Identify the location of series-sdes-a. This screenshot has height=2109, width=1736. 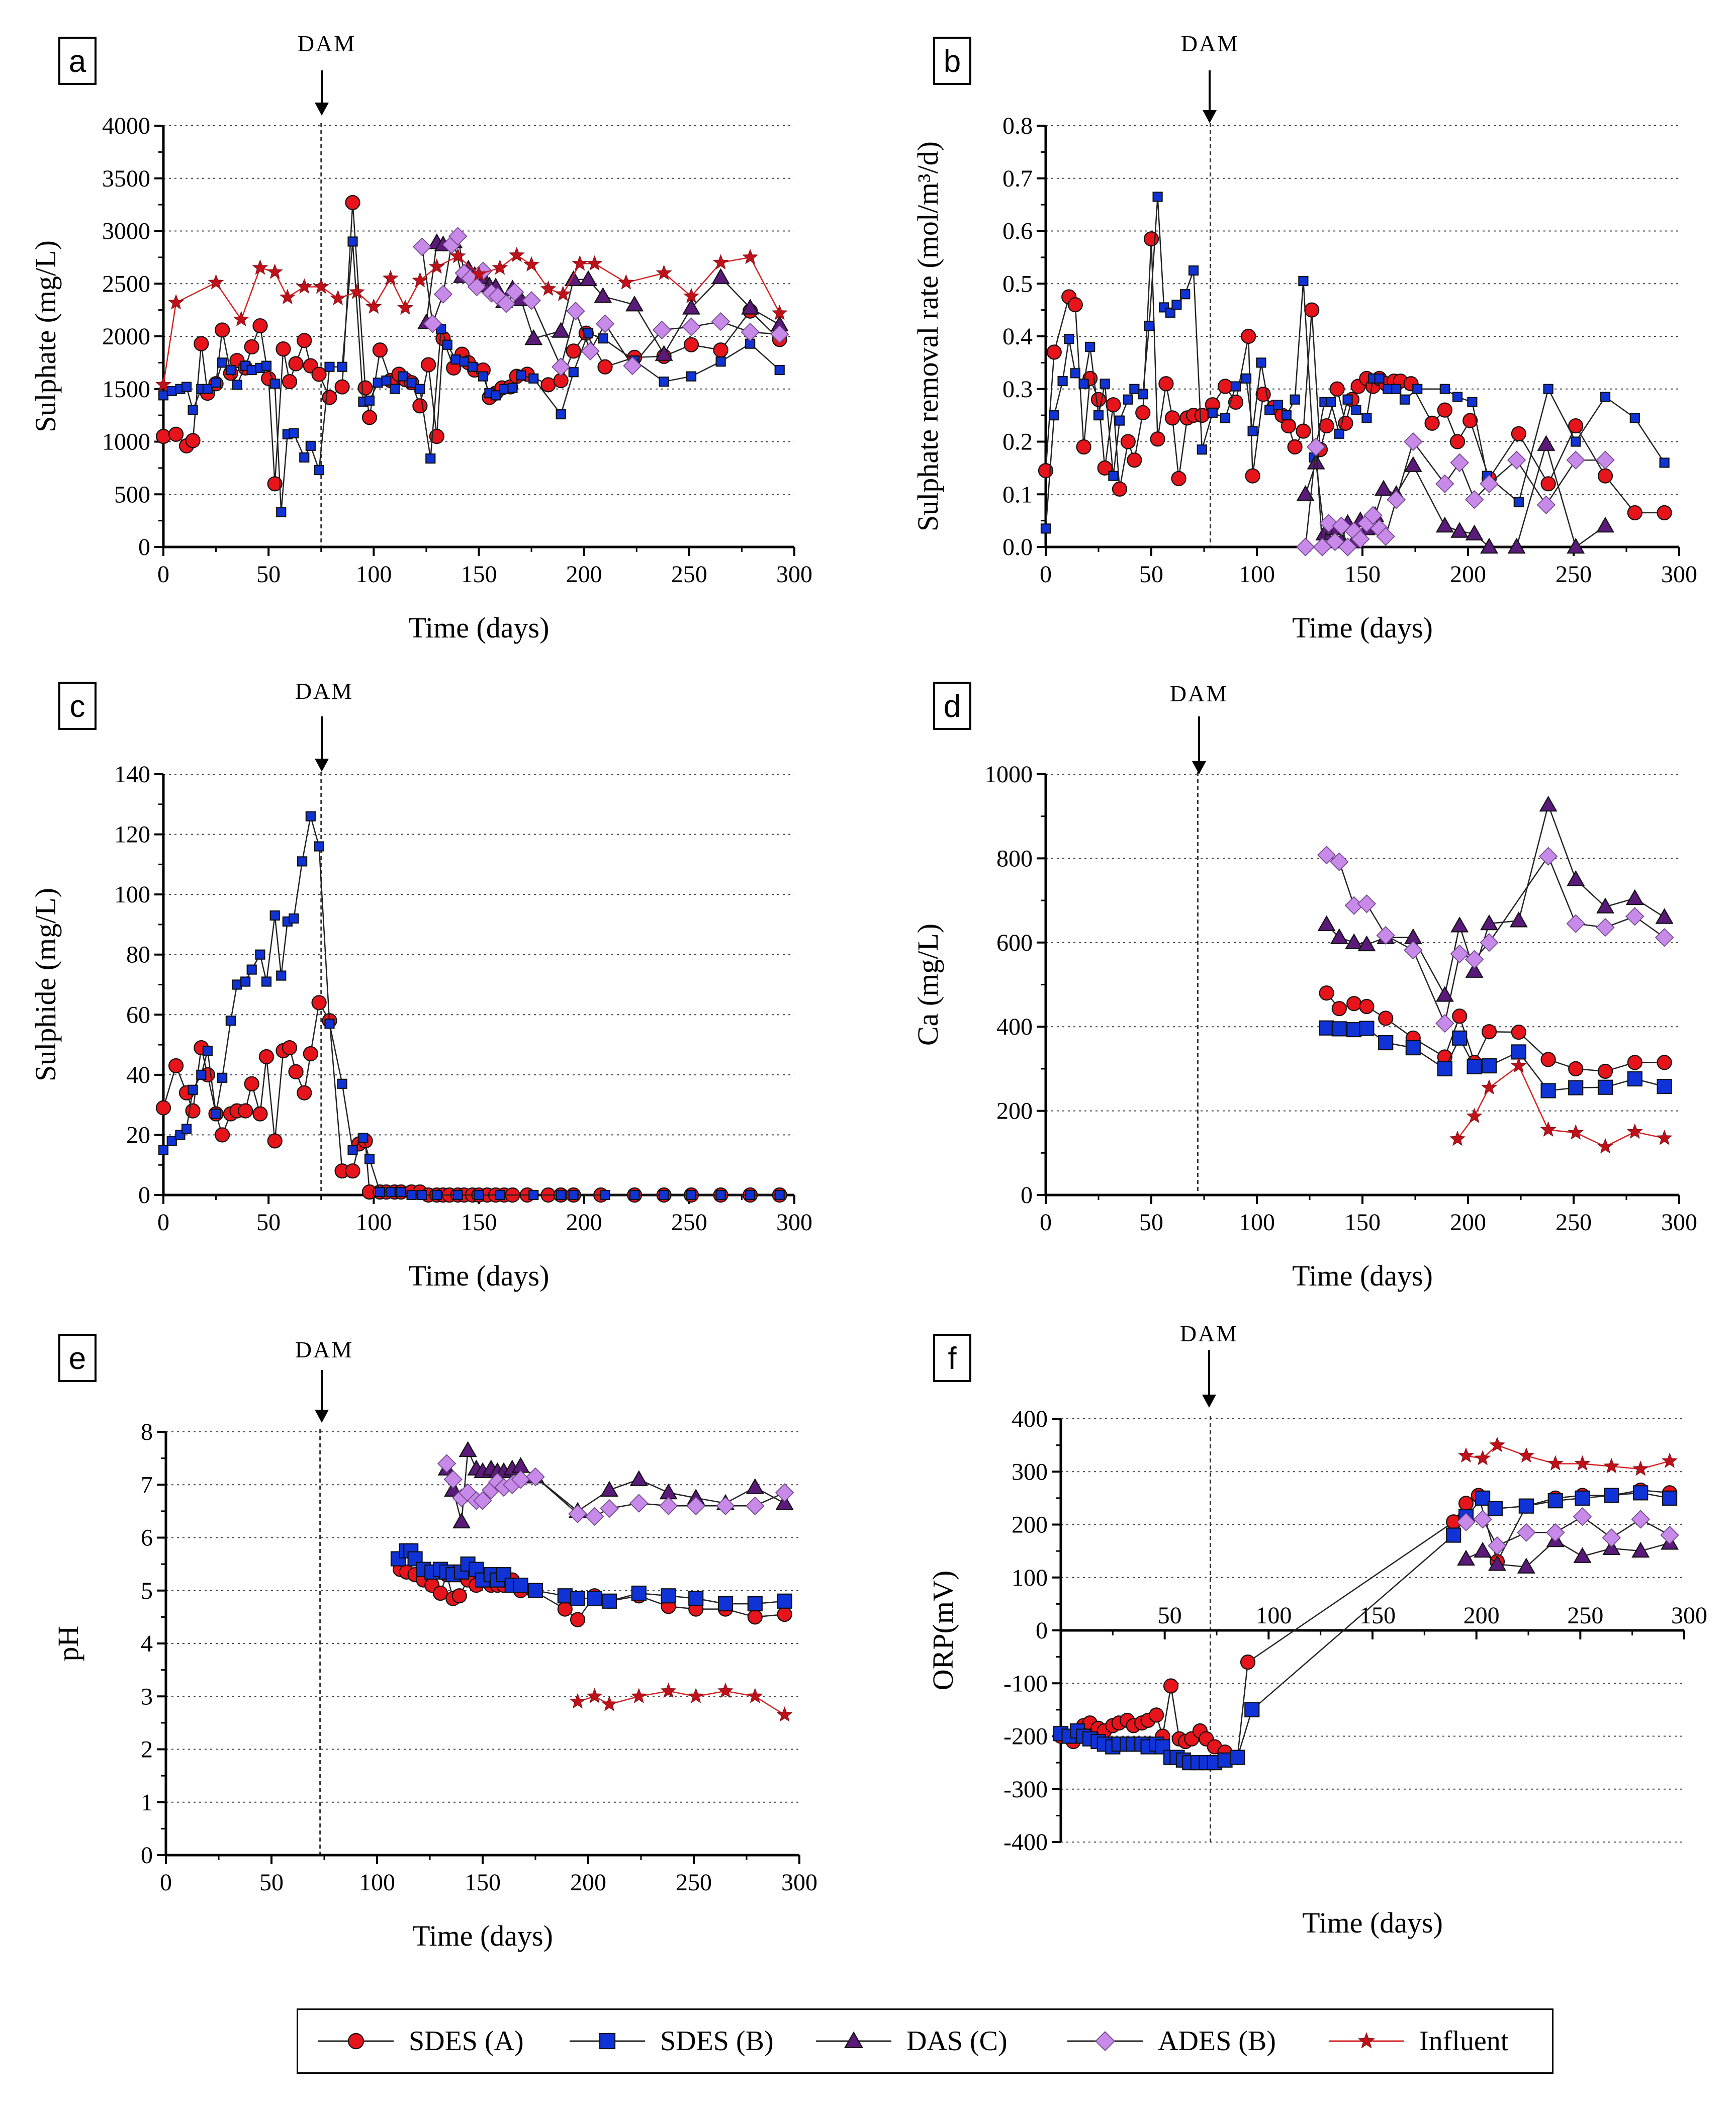
(471, 1099).